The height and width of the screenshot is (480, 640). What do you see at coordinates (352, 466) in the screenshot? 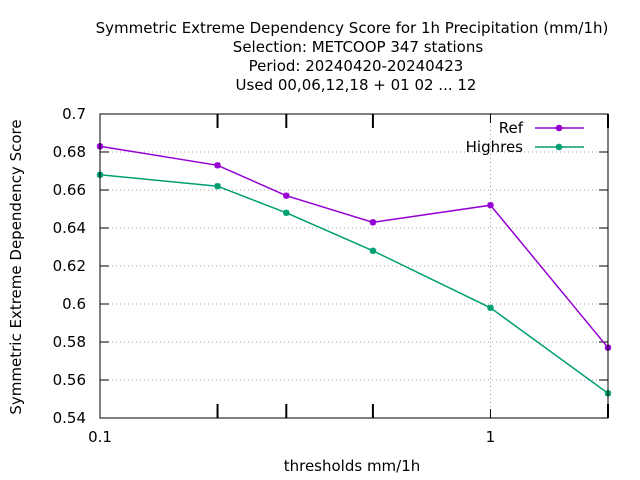
I see `x-axis-label: thresholds mm/1h` at bounding box center [352, 466].